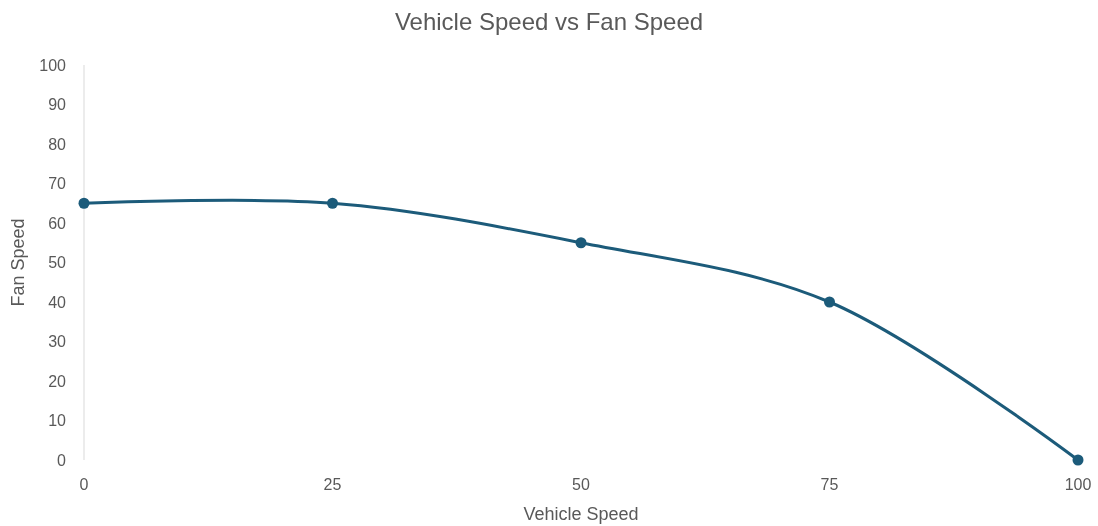 The image size is (1098, 526). Describe the element at coordinates (57, 381) in the screenshot. I see `y-tick-label: 20` at that location.